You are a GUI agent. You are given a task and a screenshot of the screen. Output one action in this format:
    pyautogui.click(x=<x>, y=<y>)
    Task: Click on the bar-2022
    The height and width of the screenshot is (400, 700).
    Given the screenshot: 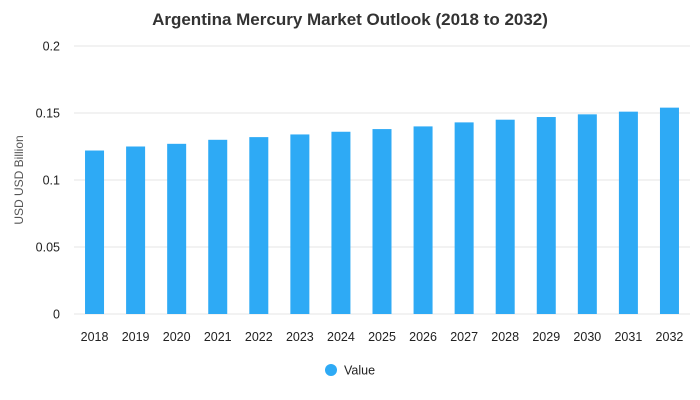 What is the action you would take?
    pyautogui.click(x=259, y=225)
    